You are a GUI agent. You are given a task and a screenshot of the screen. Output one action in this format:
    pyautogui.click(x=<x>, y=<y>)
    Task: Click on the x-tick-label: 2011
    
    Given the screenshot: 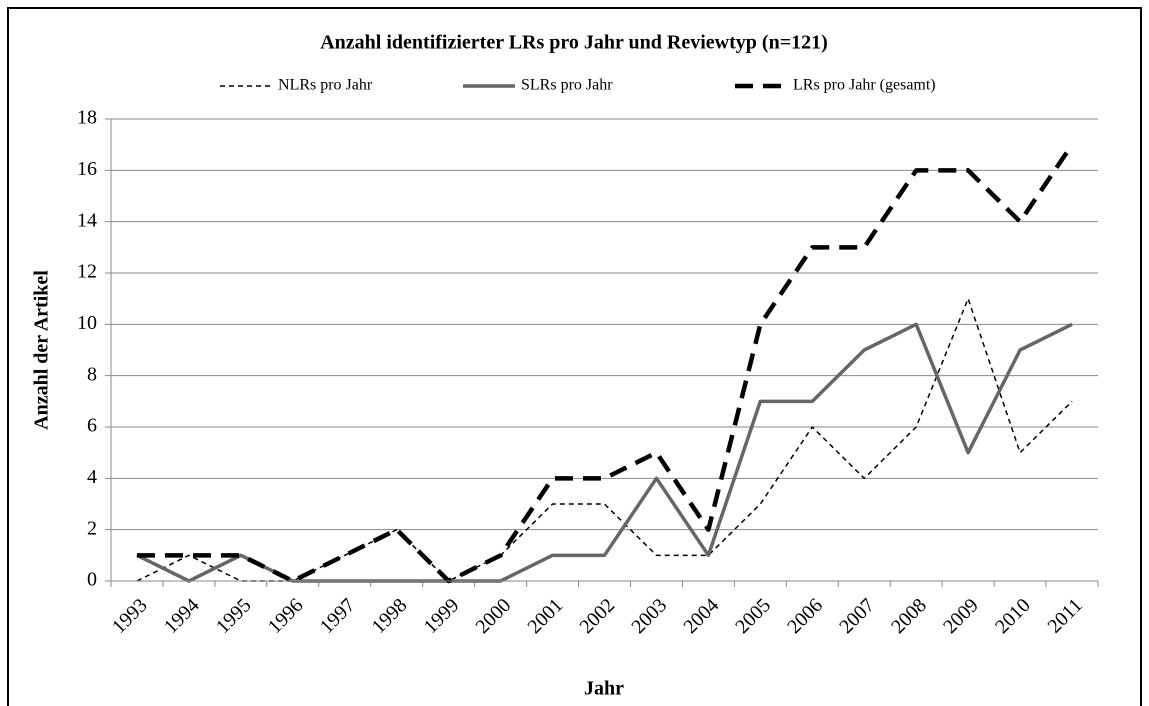 What is the action you would take?
    pyautogui.click(x=1064, y=615)
    